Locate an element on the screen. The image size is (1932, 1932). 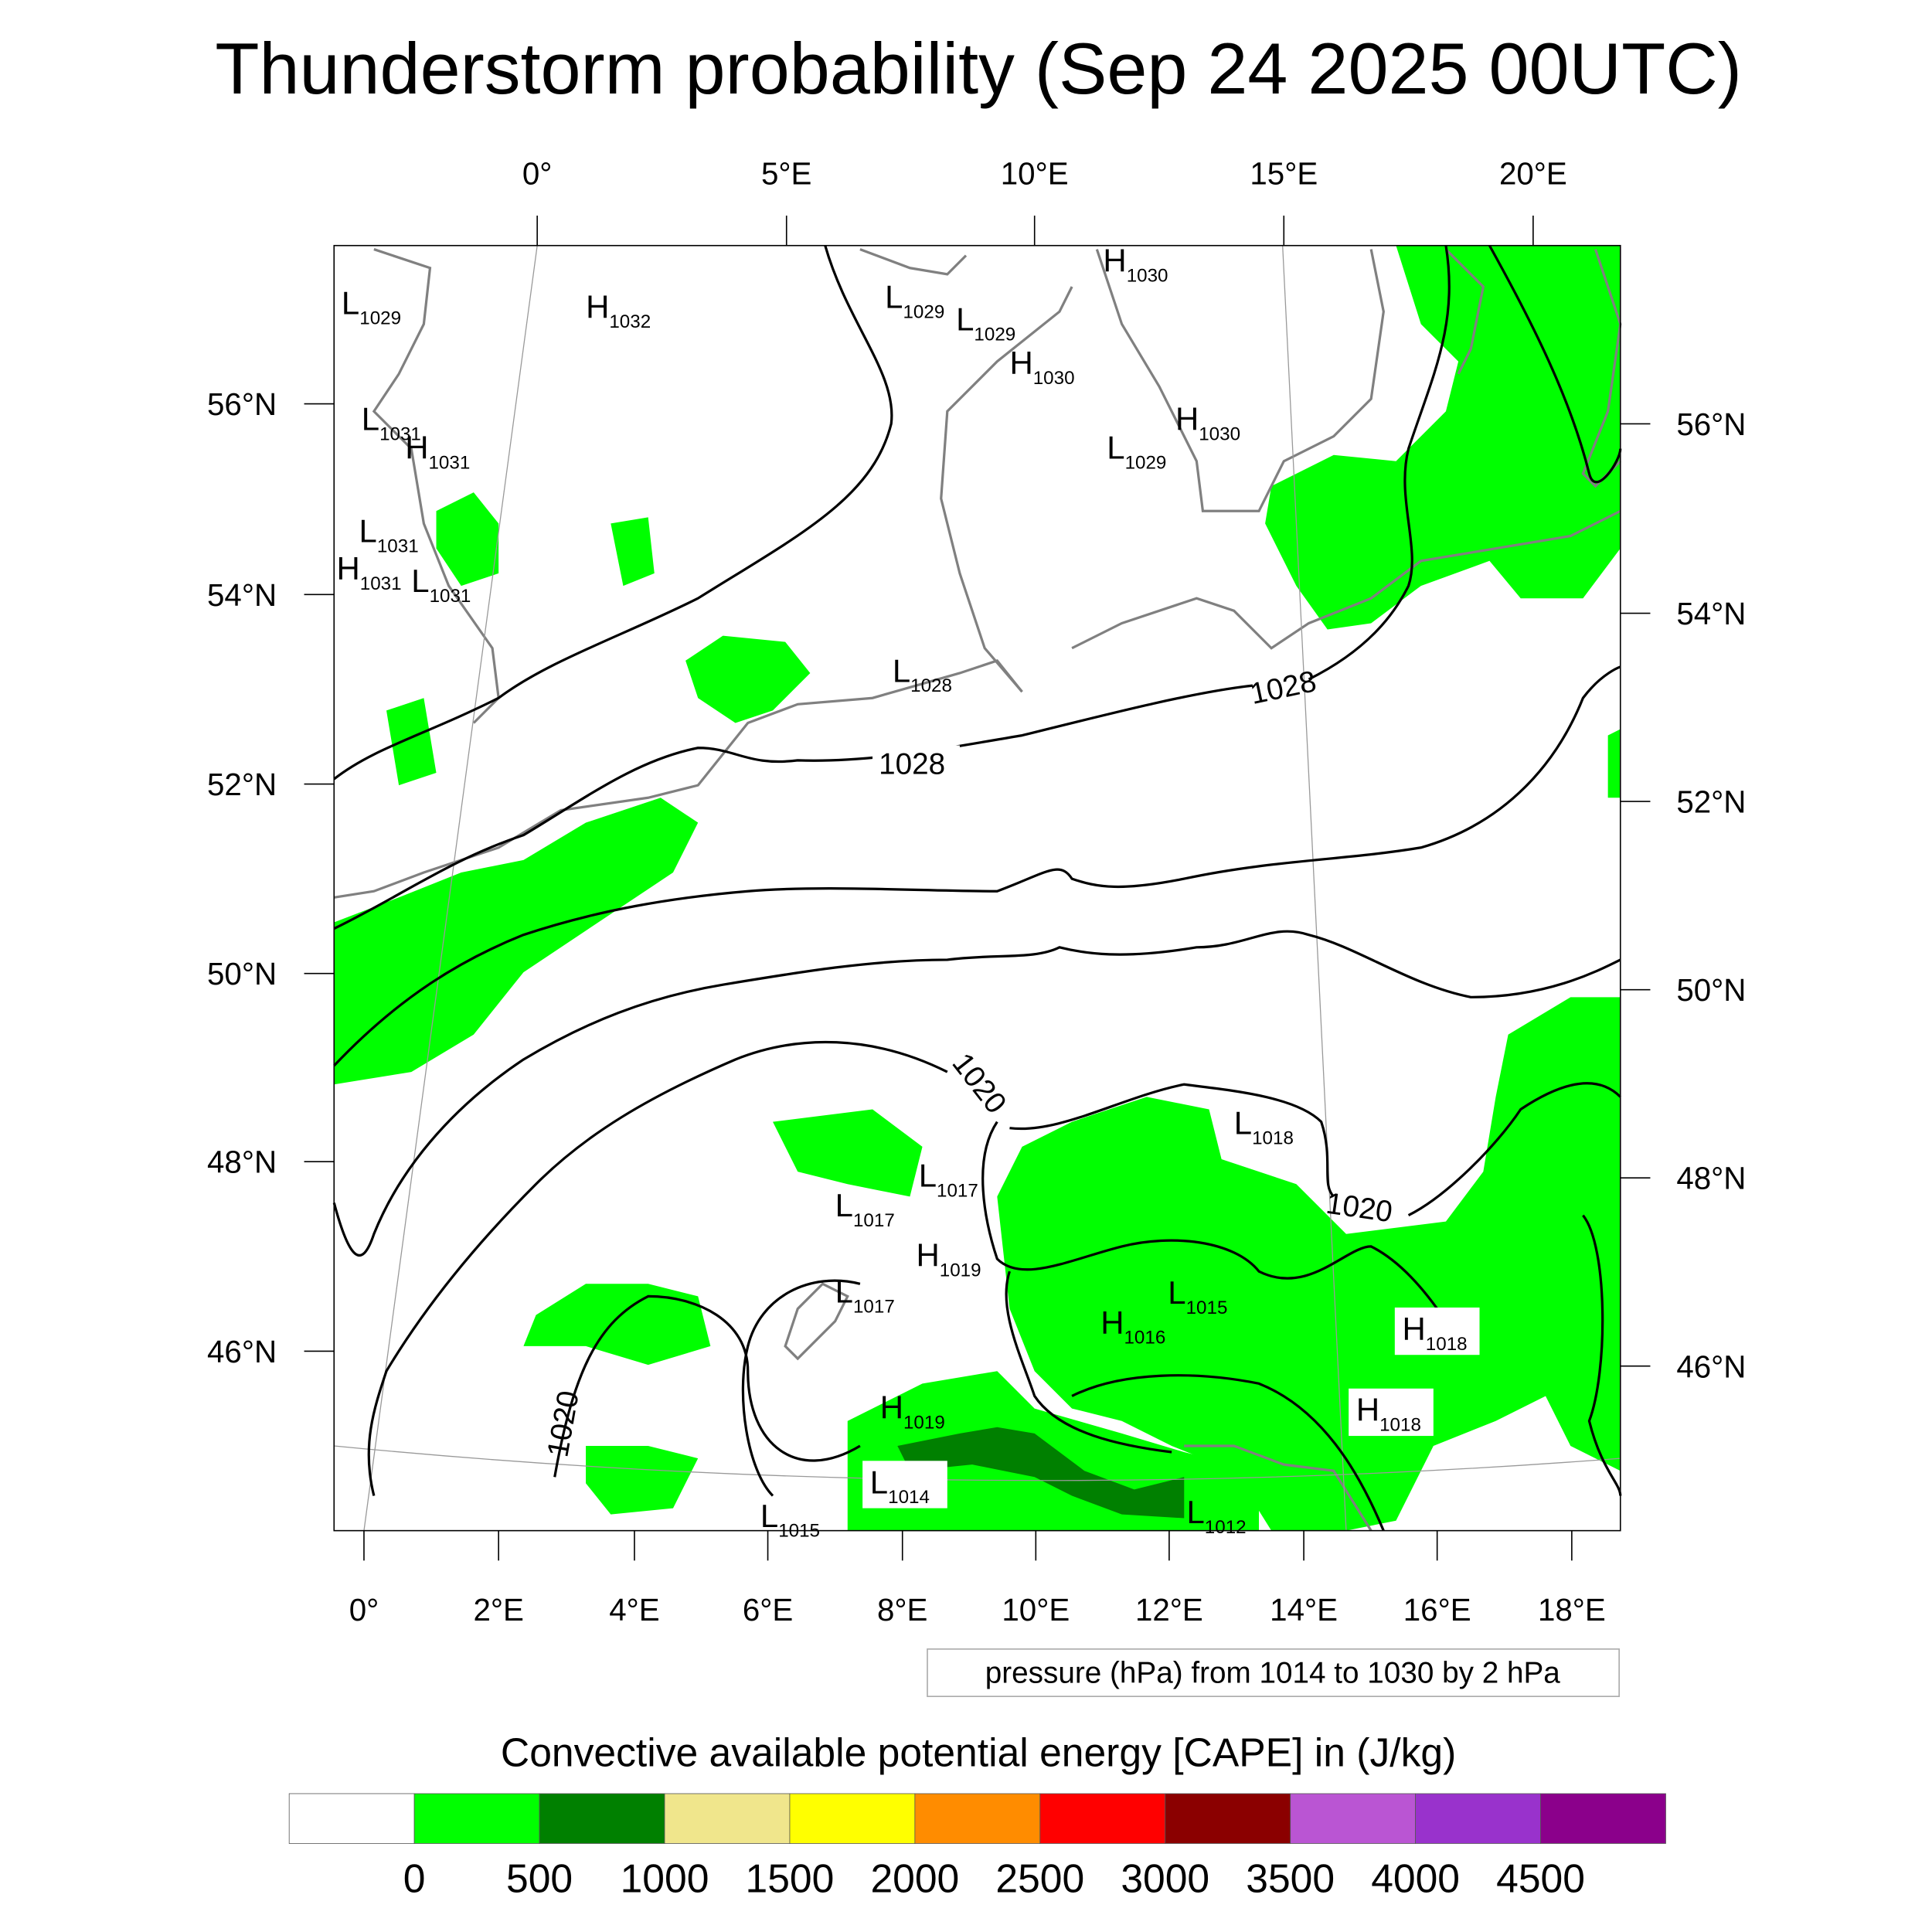
svg-text: H1016 is located at coordinates (1133, 1326).